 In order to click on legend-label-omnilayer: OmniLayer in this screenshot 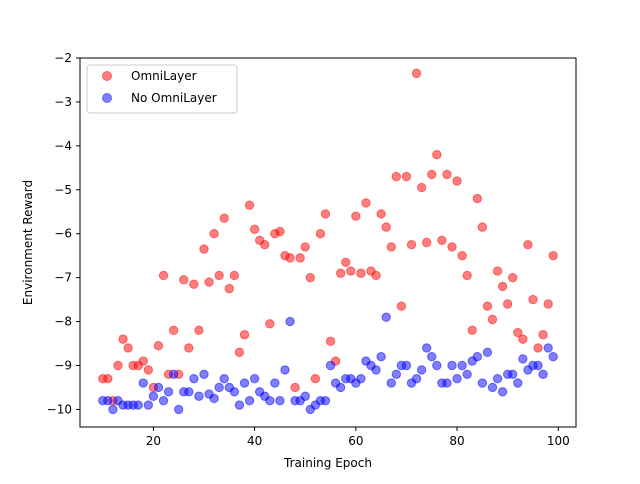, I will do `click(164, 76)`.